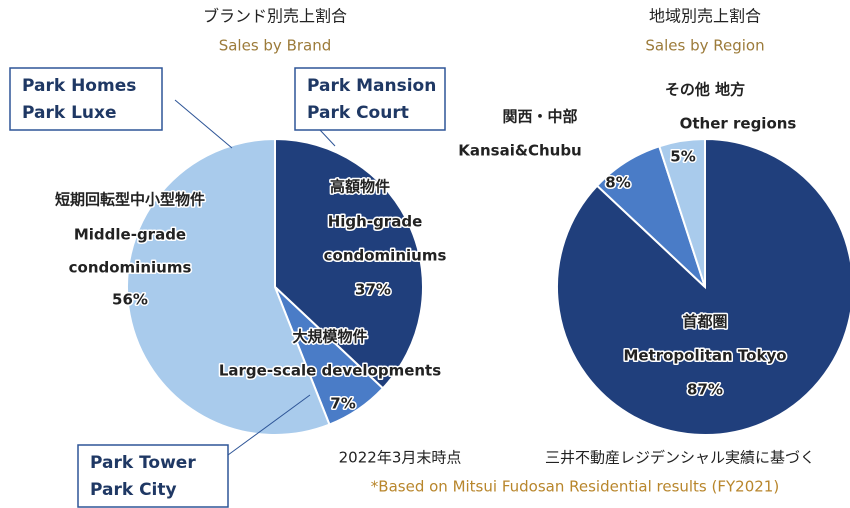 Image resolution: width=850 pixels, height=508 pixels. I want to click on slice-label: High-grade, so click(375, 222).